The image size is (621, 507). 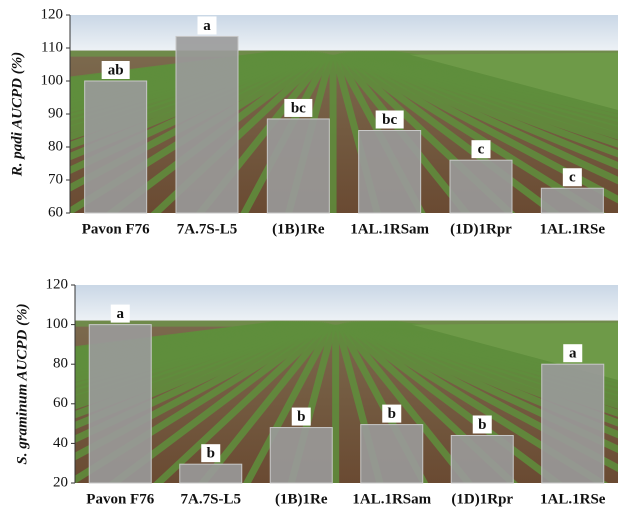 I want to click on y-tick-label: 40, so click(x=60, y=443).